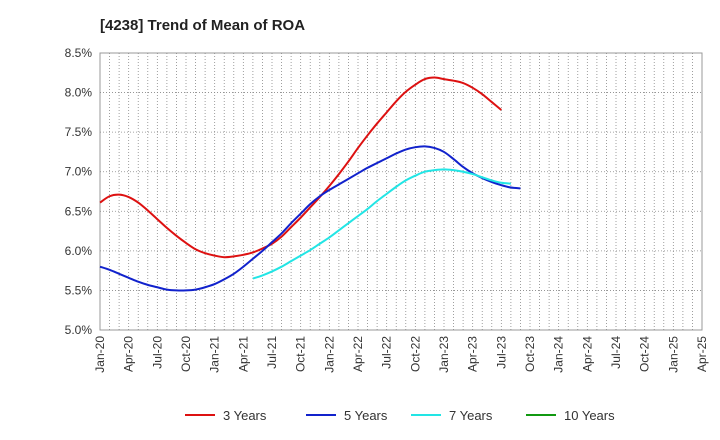 The height and width of the screenshot is (440, 720). I want to click on x-tick-label: Jan-24, so click(559, 354).